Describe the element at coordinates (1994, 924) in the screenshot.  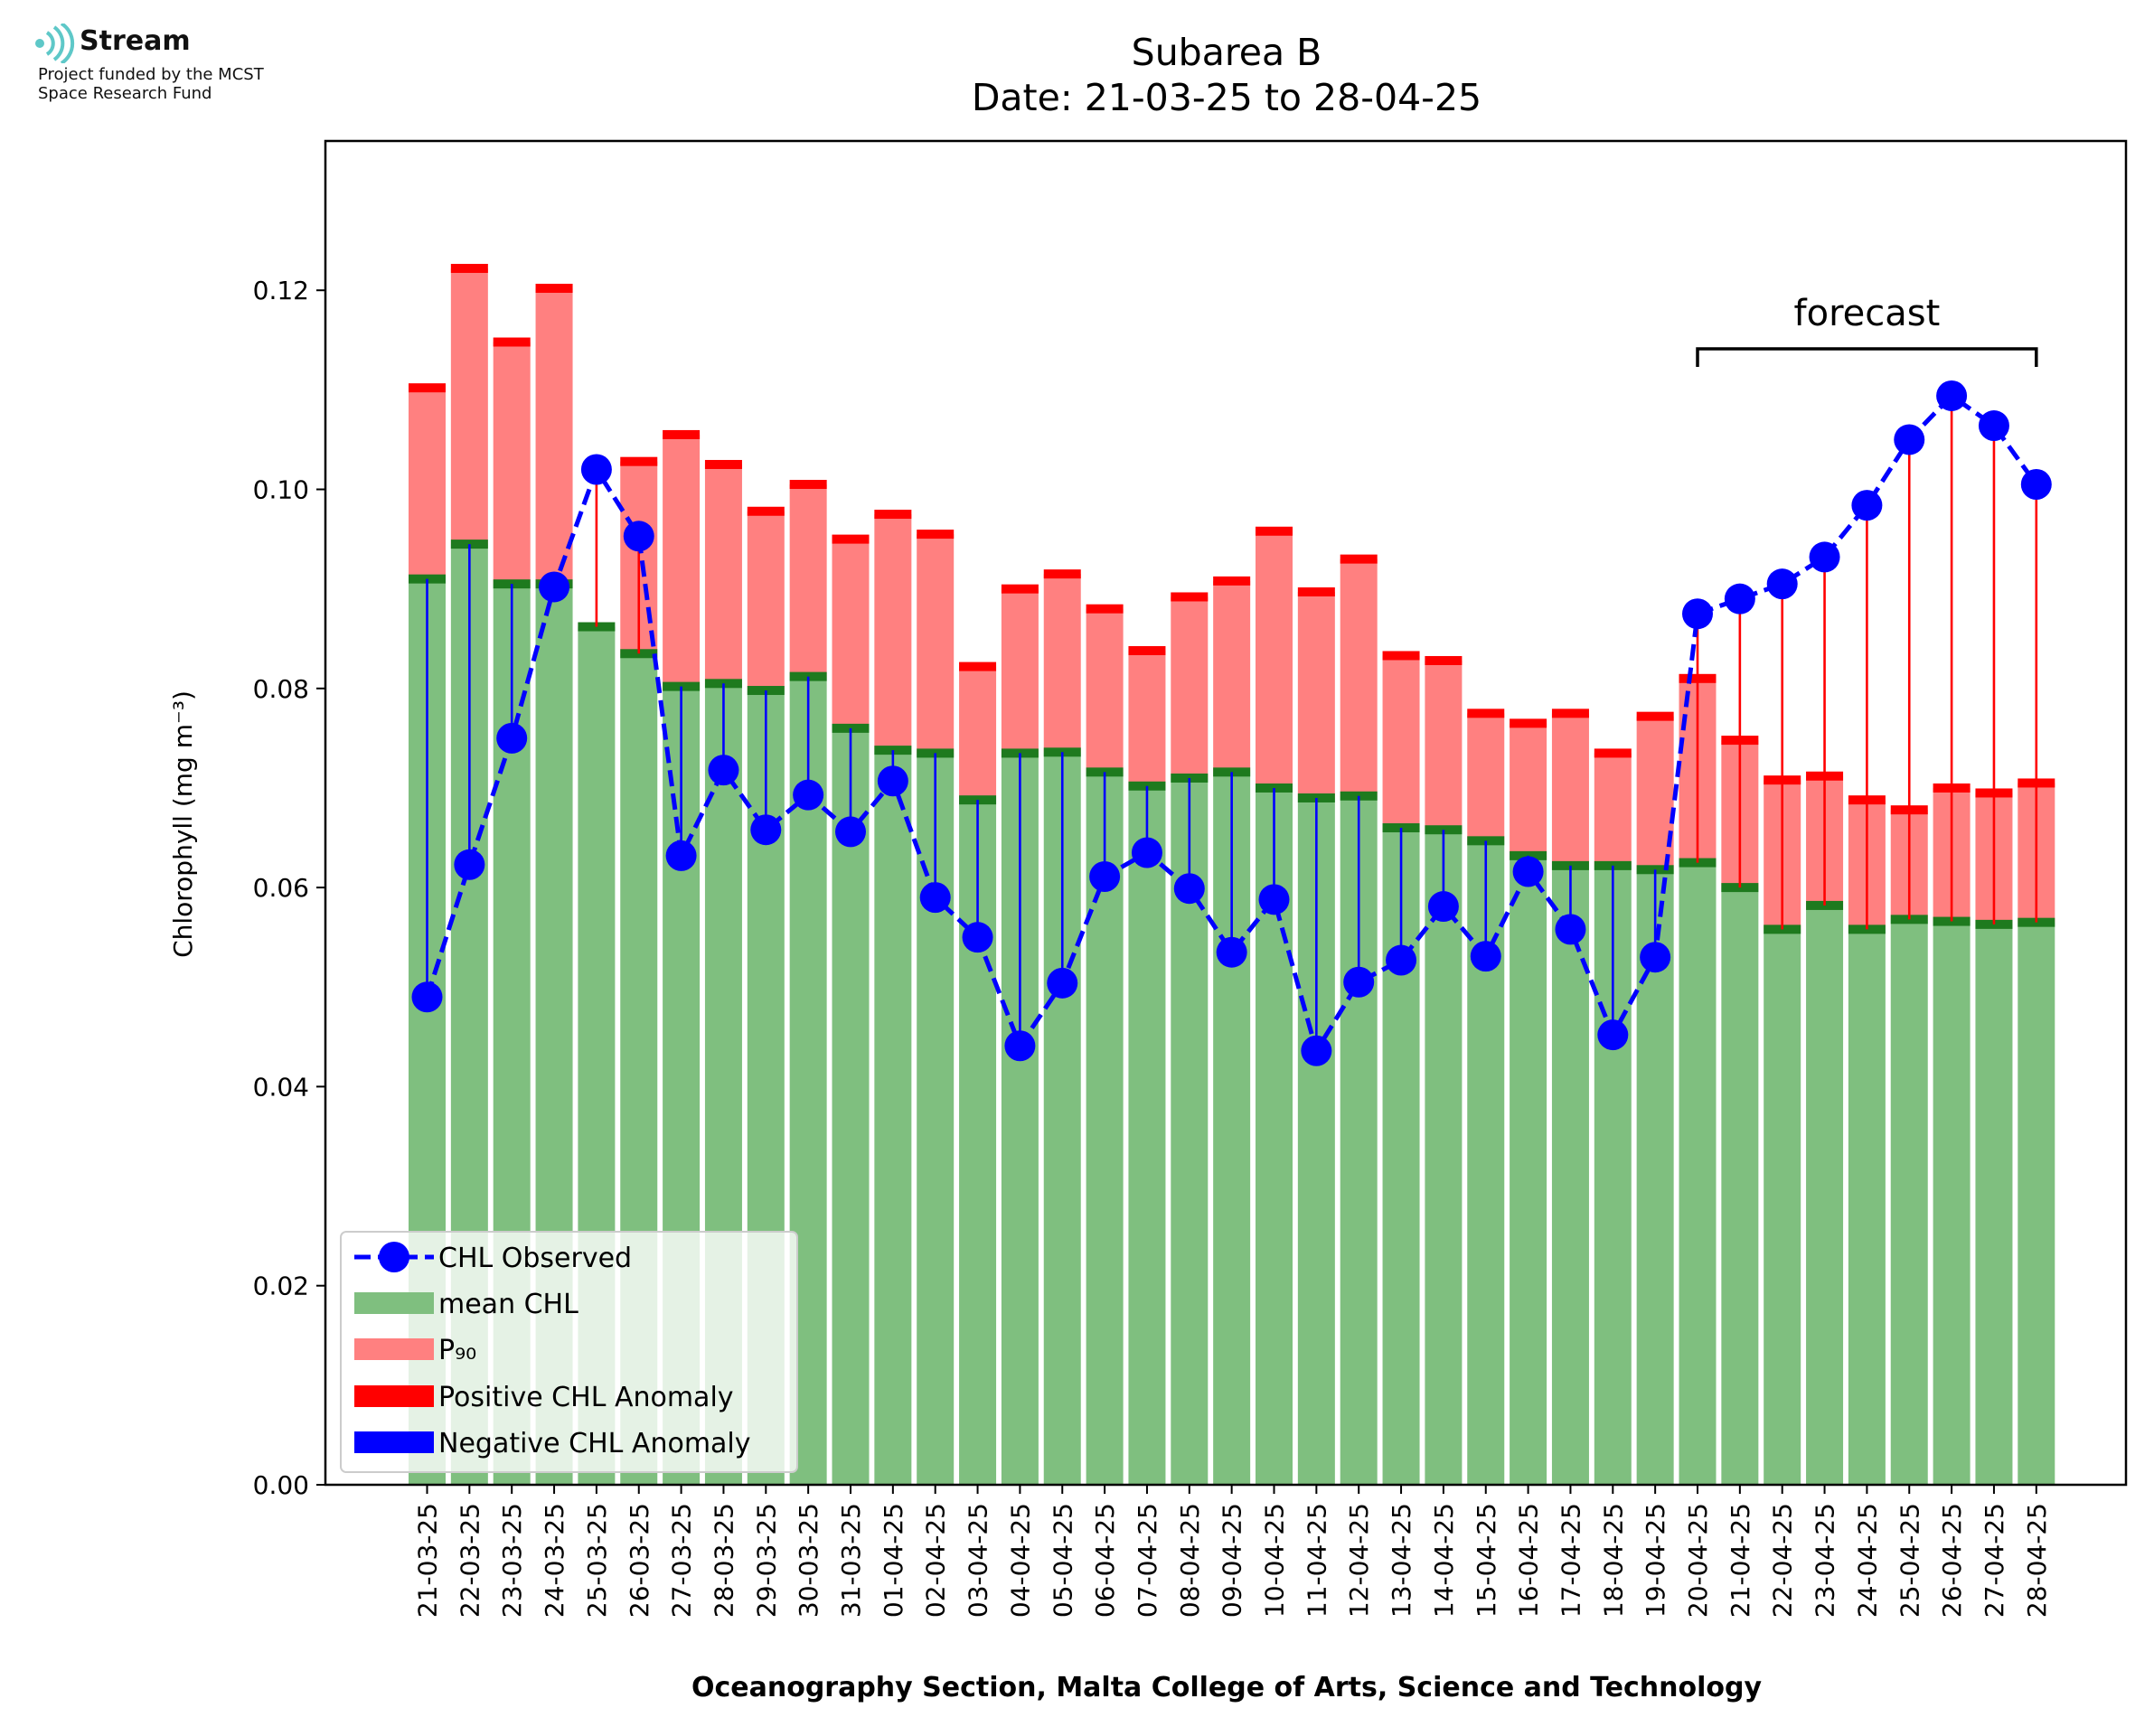
I see `mean-cap` at that location.